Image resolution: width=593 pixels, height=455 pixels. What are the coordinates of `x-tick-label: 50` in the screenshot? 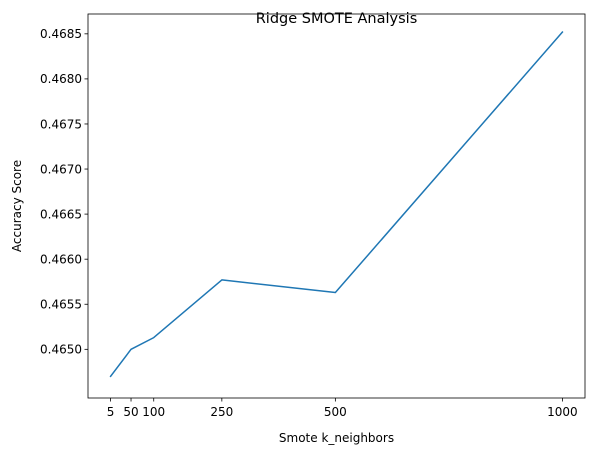 It's located at (130, 412).